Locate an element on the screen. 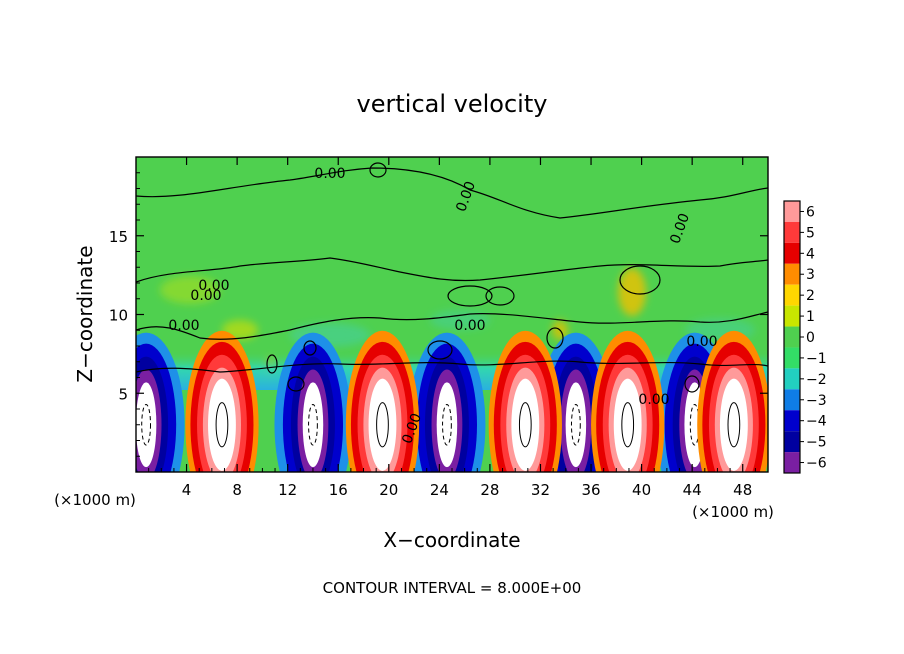  colorbar-label: 1 is located at coordinates (810, 317).